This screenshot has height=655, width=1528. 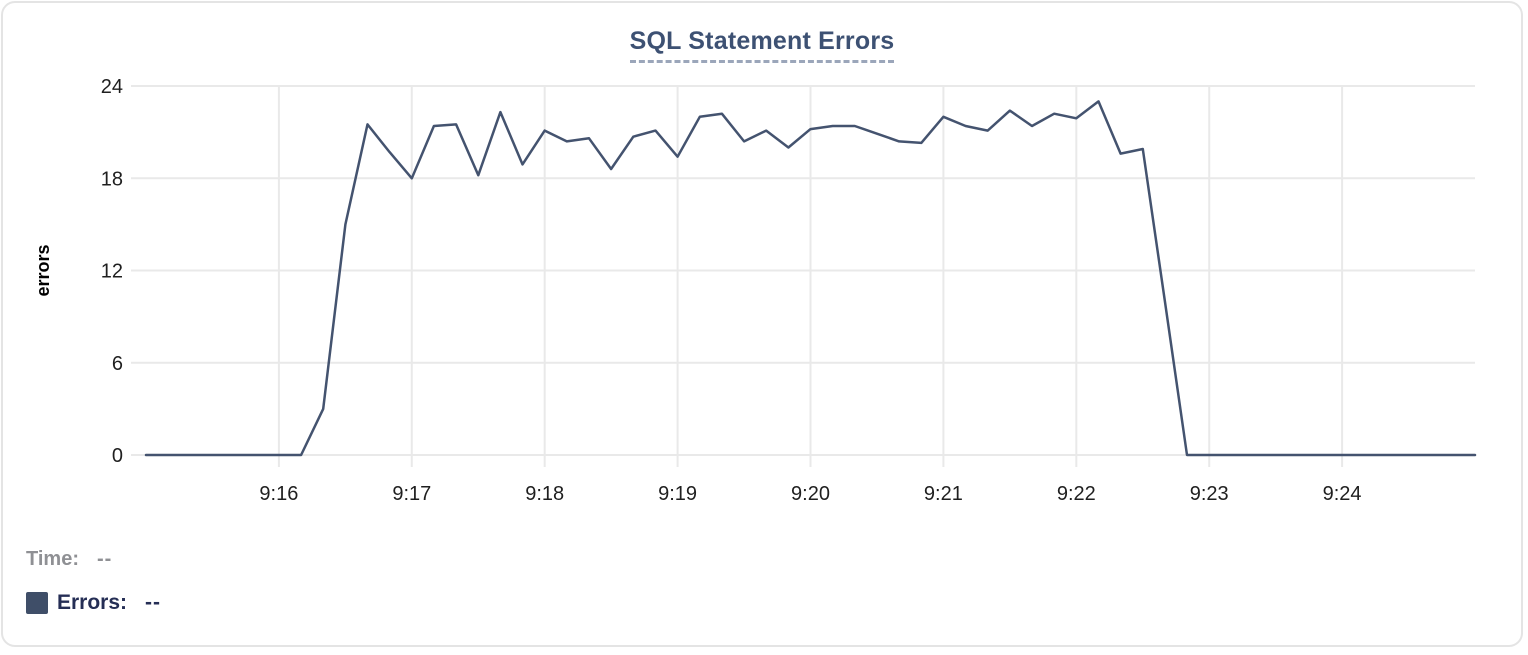 What do you see at coordinates (104, 559) in the screenshot?
I see `time-readout-value: --` at bounding box center [104, 559].